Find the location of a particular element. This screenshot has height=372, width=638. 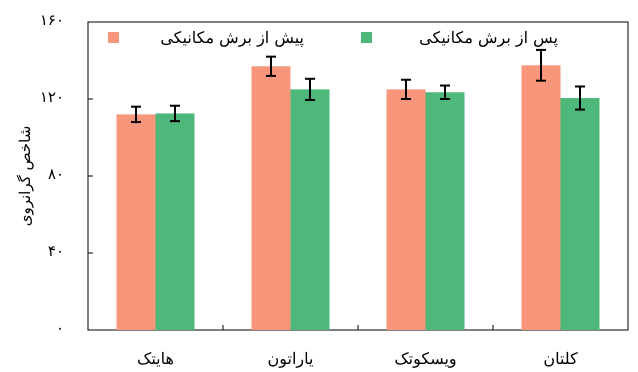

y-tick-label: ۸۰ is located at coordinates (56, 174).